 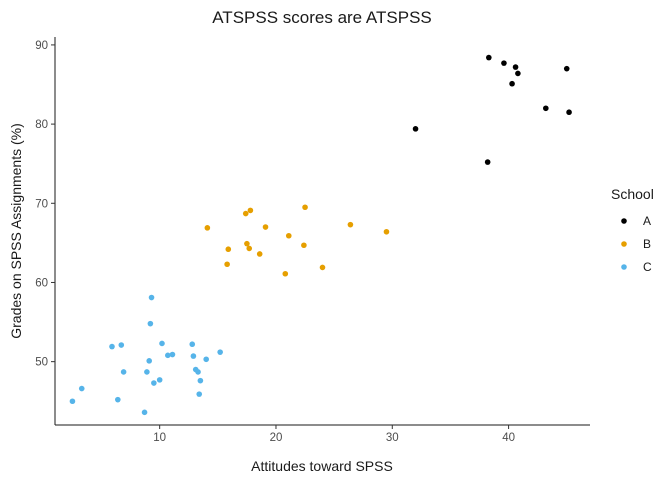 What do you see at coordinates (624, 221) in the screenshot?
I see `legend-key-a` at bounding box center [624, 221].